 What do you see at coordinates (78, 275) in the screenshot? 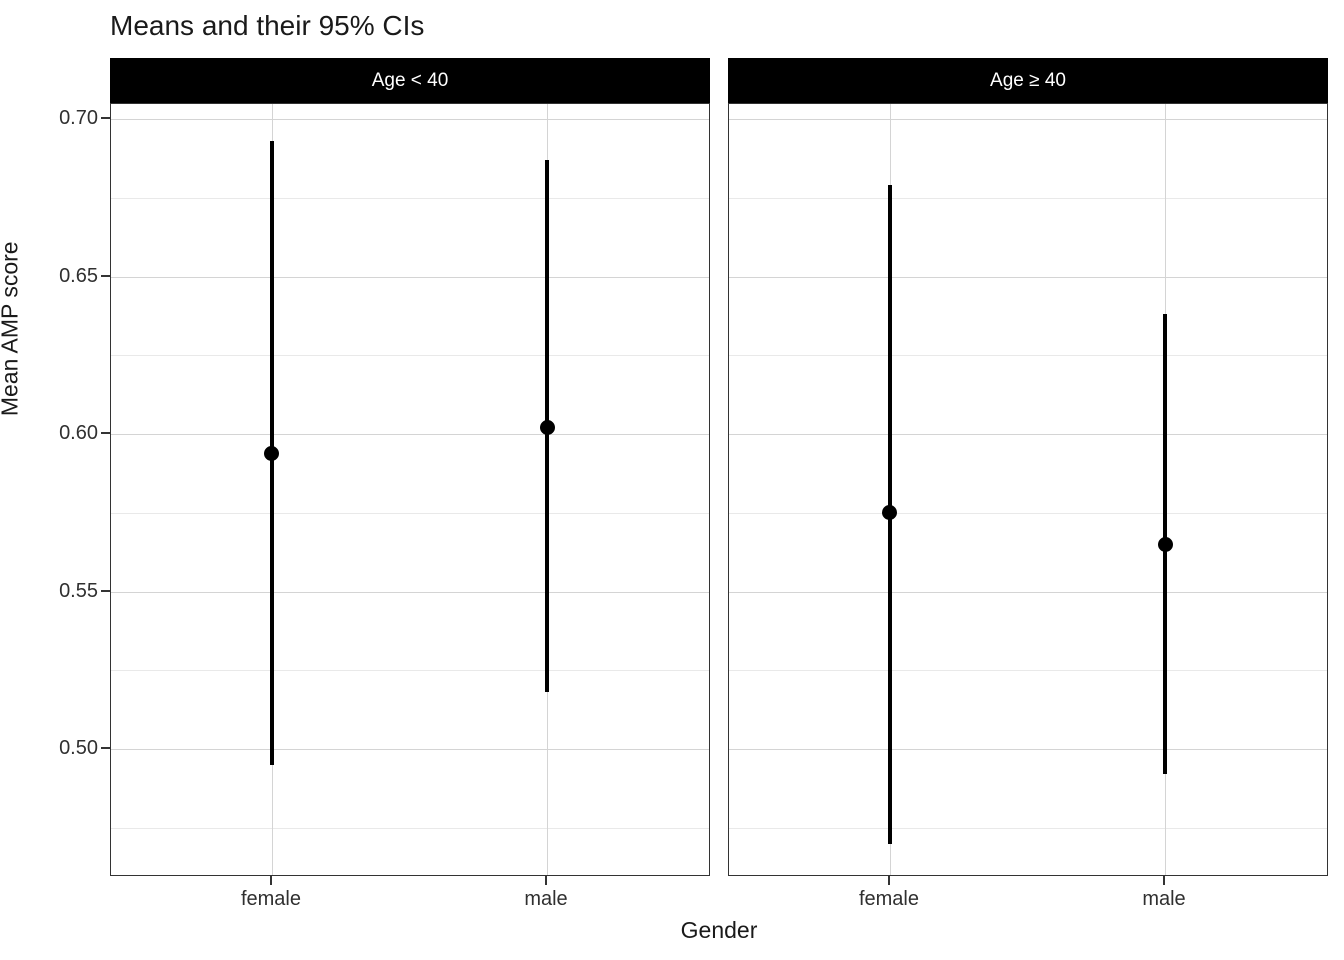
I see `y-tick-label: 0.65` at bounding box center [78, 275].